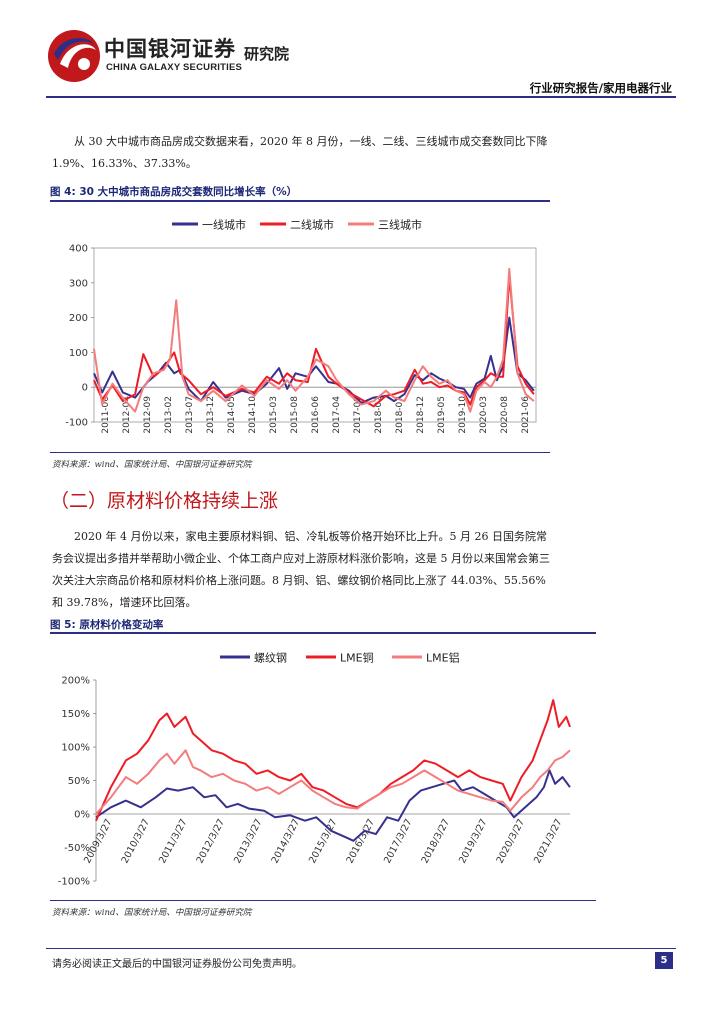 The width and height of the screenshot is (724, 1024). What do you see at coordinates (323, 900) in the screenshot?
I see `figure-5-bottom-rule` at bounding box center [323, 900].